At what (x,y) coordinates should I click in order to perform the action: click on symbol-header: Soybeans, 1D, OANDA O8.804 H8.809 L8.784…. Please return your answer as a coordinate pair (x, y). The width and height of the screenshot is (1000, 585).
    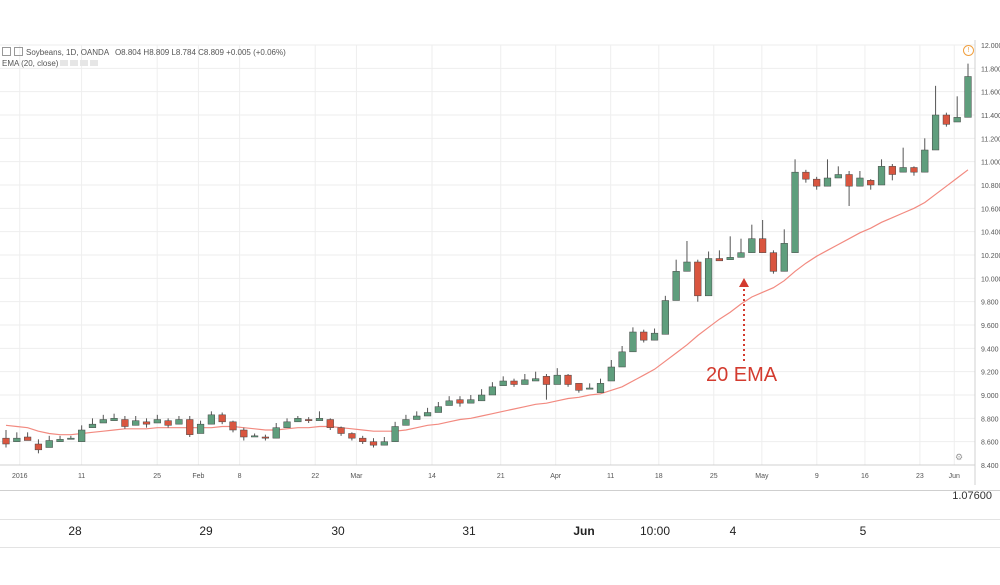
    Looking at the image, I should click on (144, 52).